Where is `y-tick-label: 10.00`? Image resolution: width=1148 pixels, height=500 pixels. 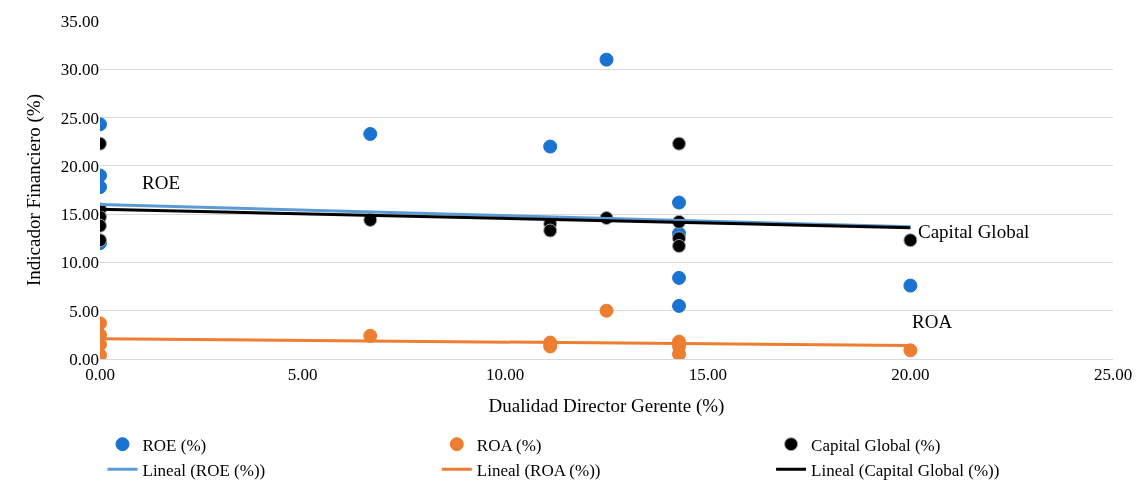 y-tick-label: 10.00 is located at coordinates (79, 263).